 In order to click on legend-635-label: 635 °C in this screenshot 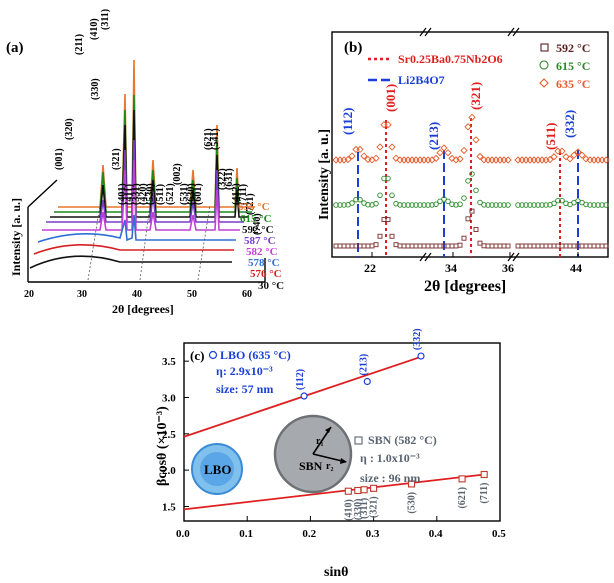, I will do `click(573, 84)`.